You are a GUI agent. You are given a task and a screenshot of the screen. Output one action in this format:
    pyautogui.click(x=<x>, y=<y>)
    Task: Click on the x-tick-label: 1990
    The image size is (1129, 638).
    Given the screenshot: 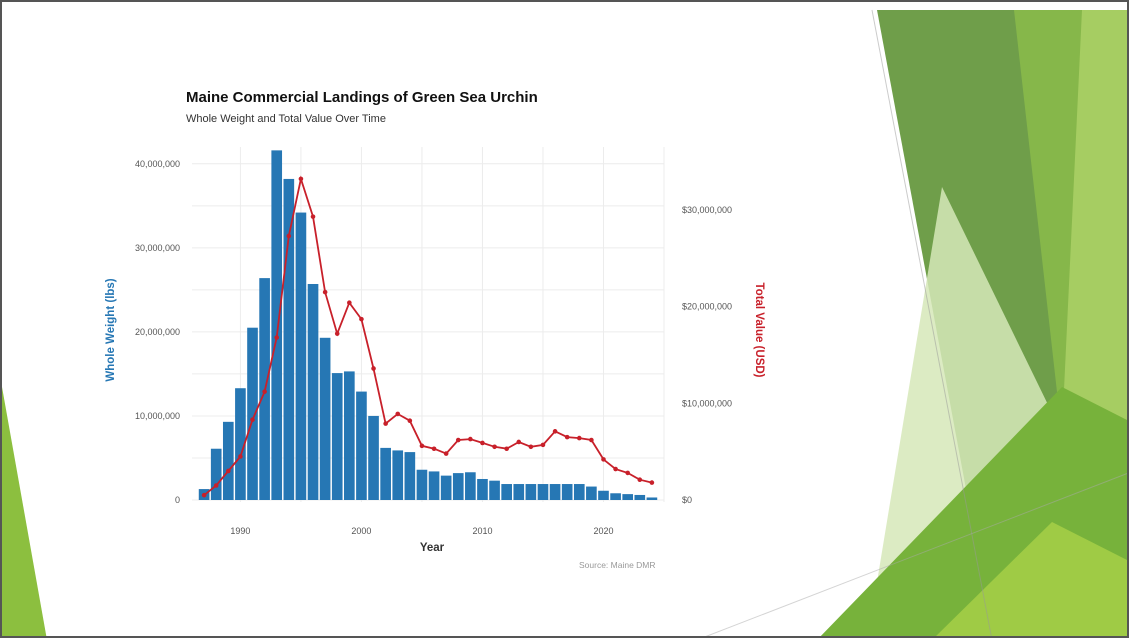 What is the action you would take?
    pyautogui.click(x=240, y=531)
    